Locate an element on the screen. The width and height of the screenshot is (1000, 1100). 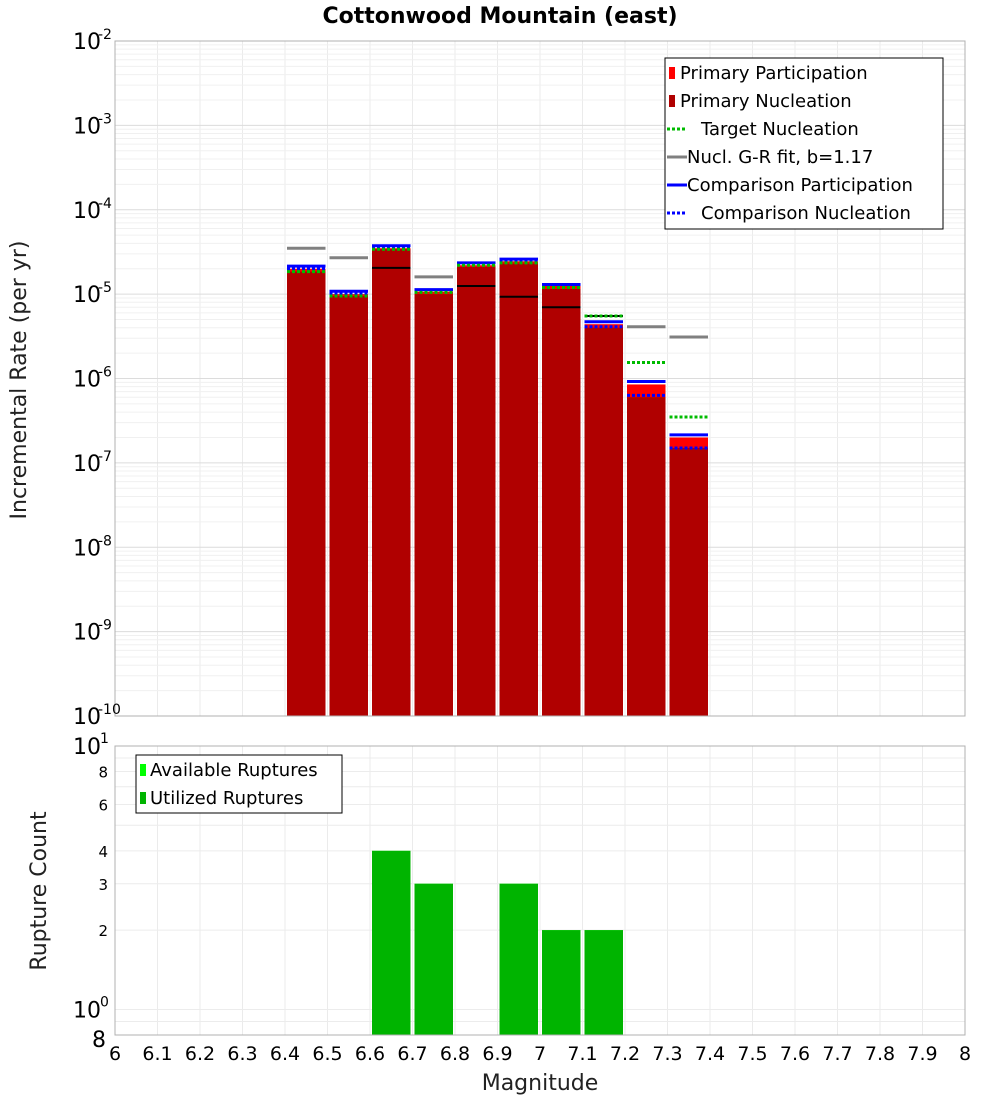
y-tick-label: 3 is located at coordinates (103, 885).